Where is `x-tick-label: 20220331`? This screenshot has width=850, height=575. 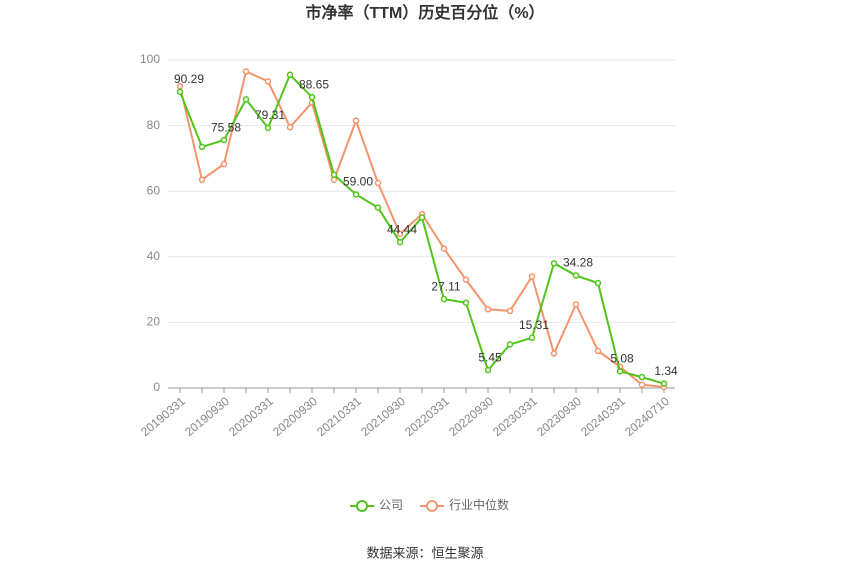 x-tick-label: 20220331 is located at coordinates (427, 416).